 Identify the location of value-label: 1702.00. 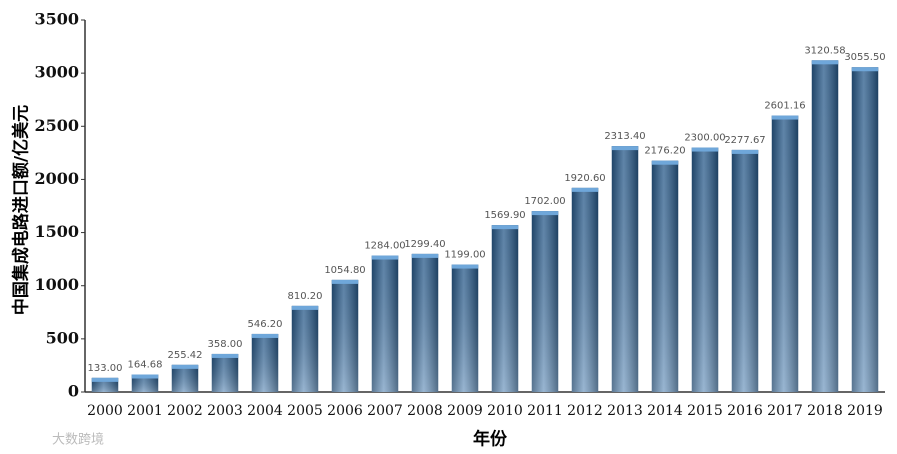
(544, 201).